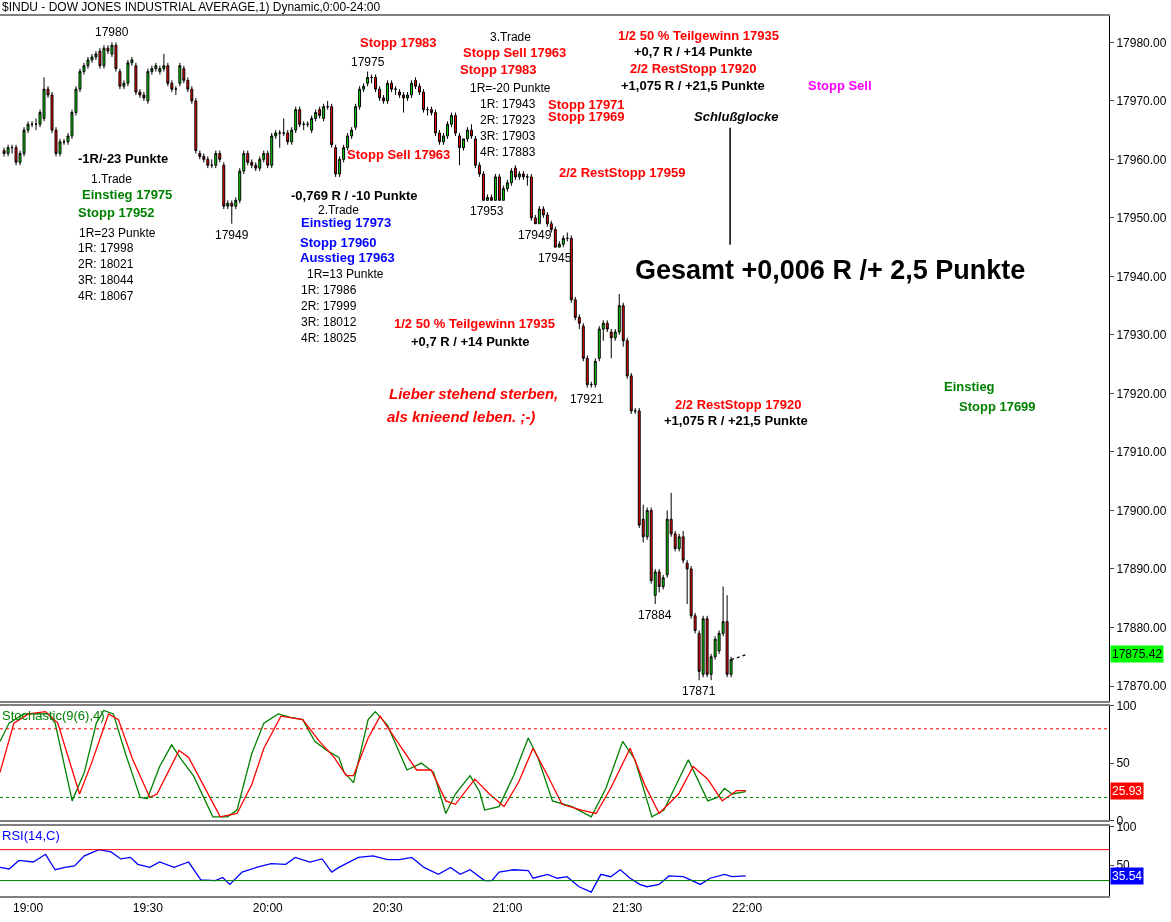 The width and height of the screenshot is (1171, 922). I want to click on chart-title: $INDU - DOW JONES INDUSTRIAL AVERAGE,1) Dynamic,0:00-24:00, so click(191, 7).